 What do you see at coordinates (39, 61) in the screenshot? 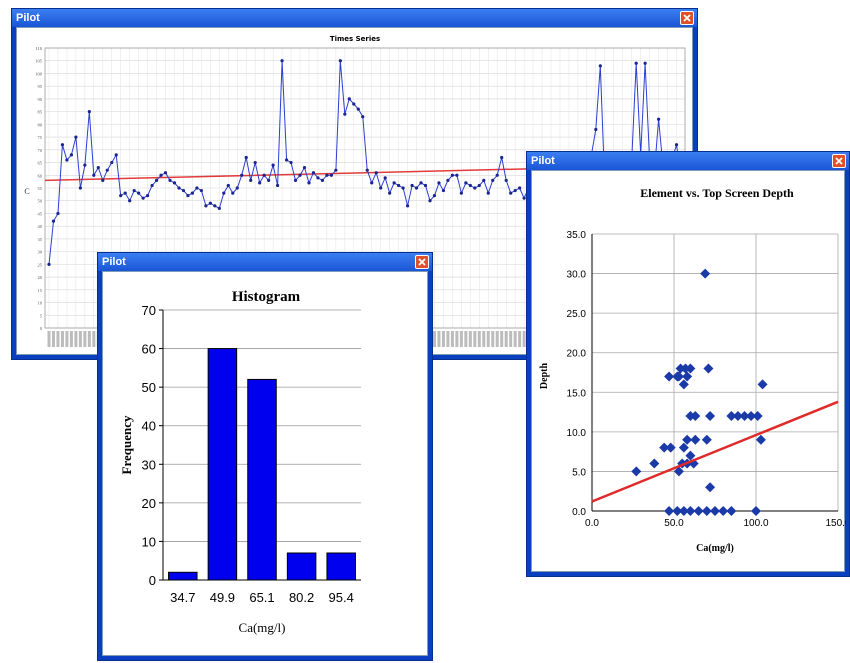
I see `y-tick-label: 105` at bounding box center [39, 61].